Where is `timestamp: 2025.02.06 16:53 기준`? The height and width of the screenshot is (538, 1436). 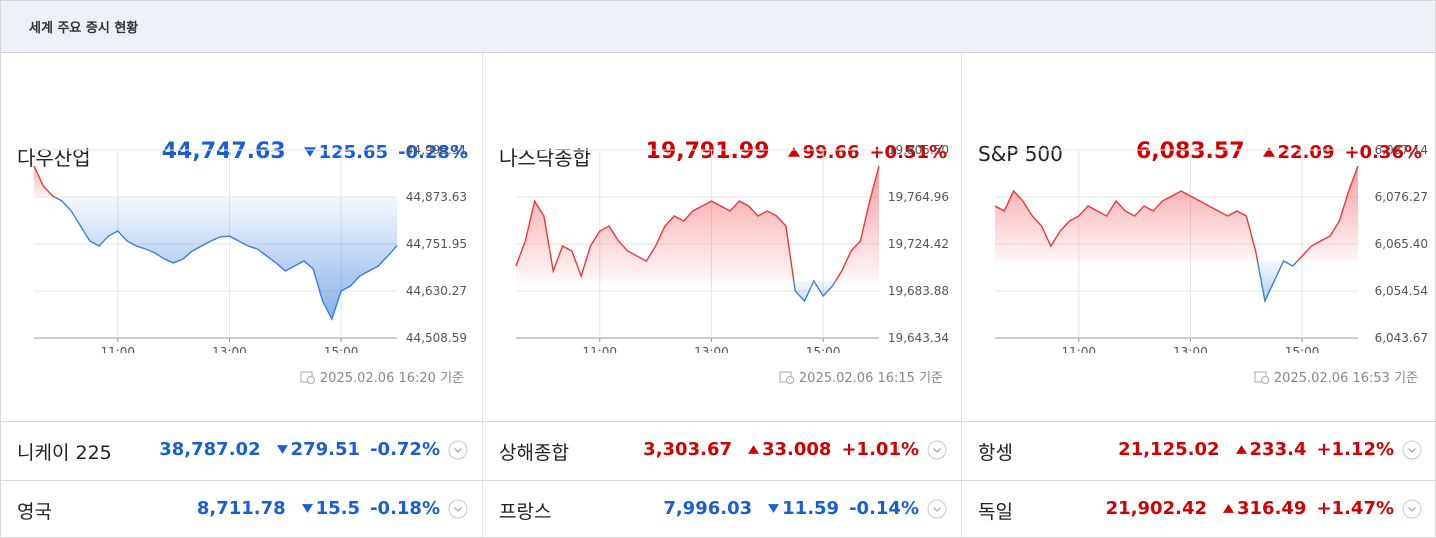
timestamp: 2025.02.06 16:53 기준 is located at coordinates (1336, 376).